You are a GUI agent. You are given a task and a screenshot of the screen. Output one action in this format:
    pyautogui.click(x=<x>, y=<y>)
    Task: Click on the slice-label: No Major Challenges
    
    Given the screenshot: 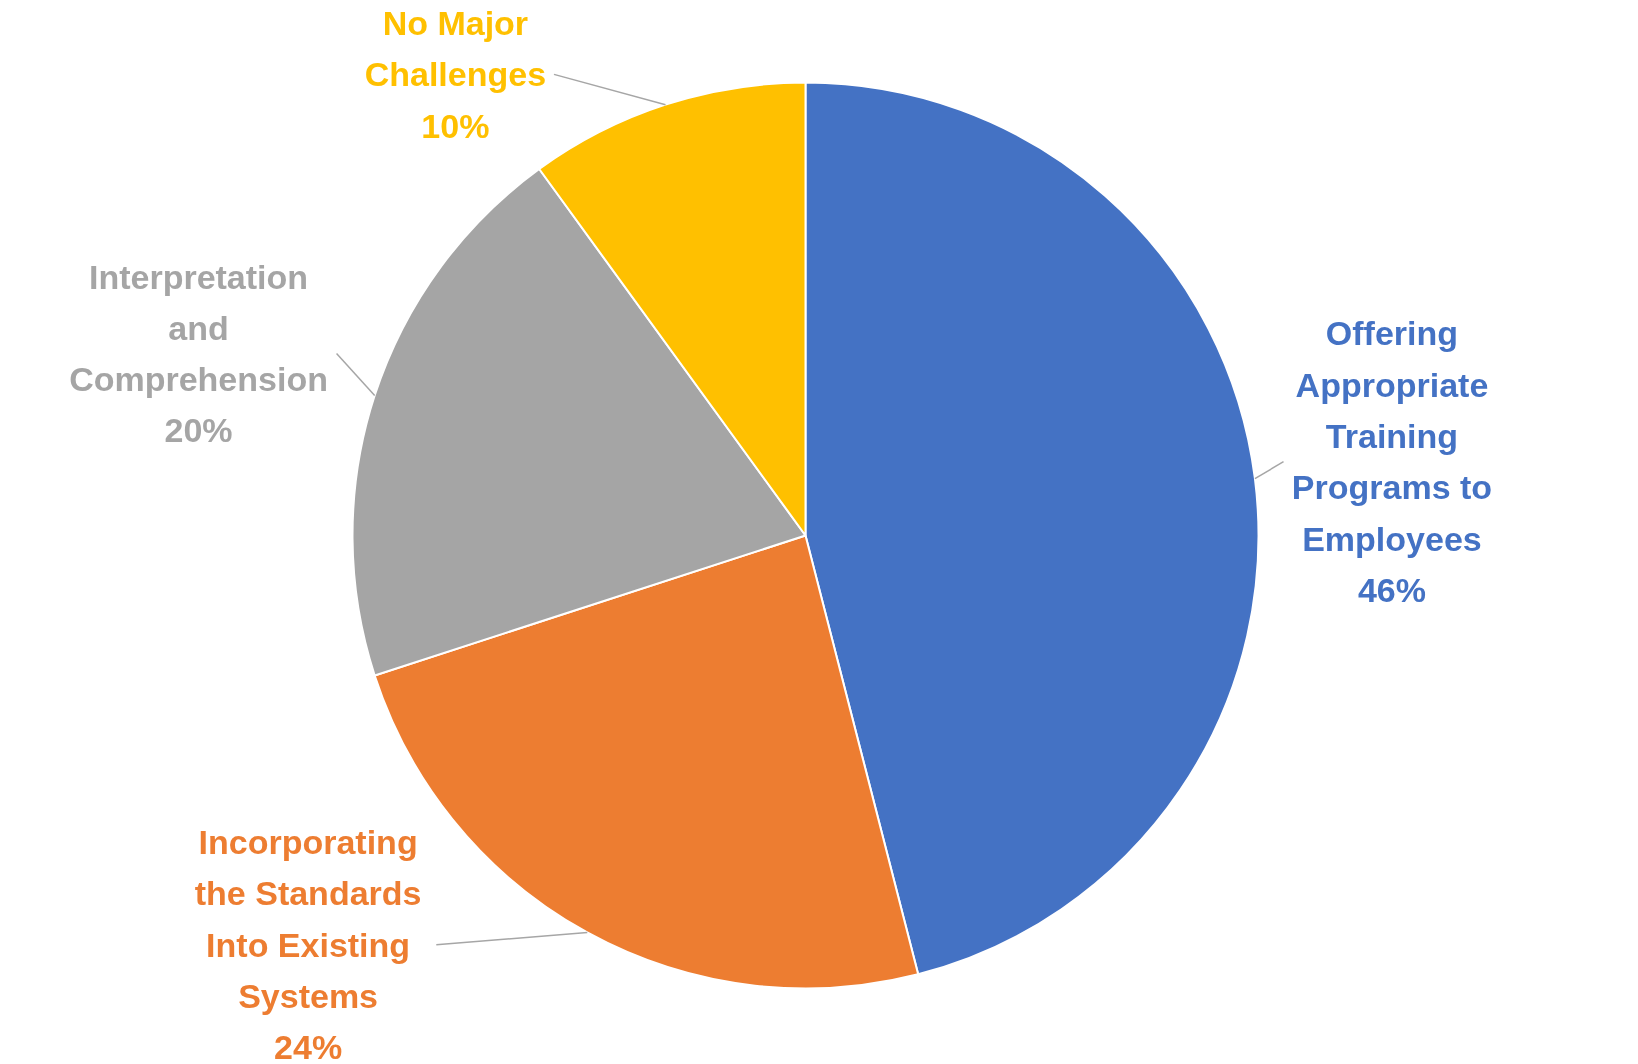 What is the action you would take?
    pyautogui.click(x=455, y=49)
    